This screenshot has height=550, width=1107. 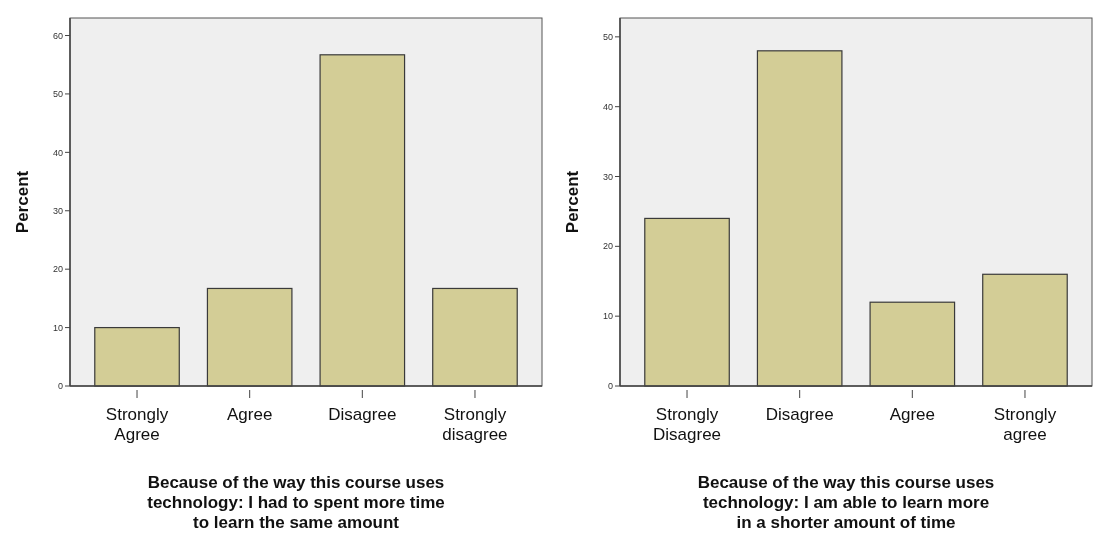 What do you see at coordinates (846, 502) in the screenshot?
I see `x-axis-title: Because of the way this course uses technology: I am able to learn more in a shorter amount of time` at bounding box center [846, 502].